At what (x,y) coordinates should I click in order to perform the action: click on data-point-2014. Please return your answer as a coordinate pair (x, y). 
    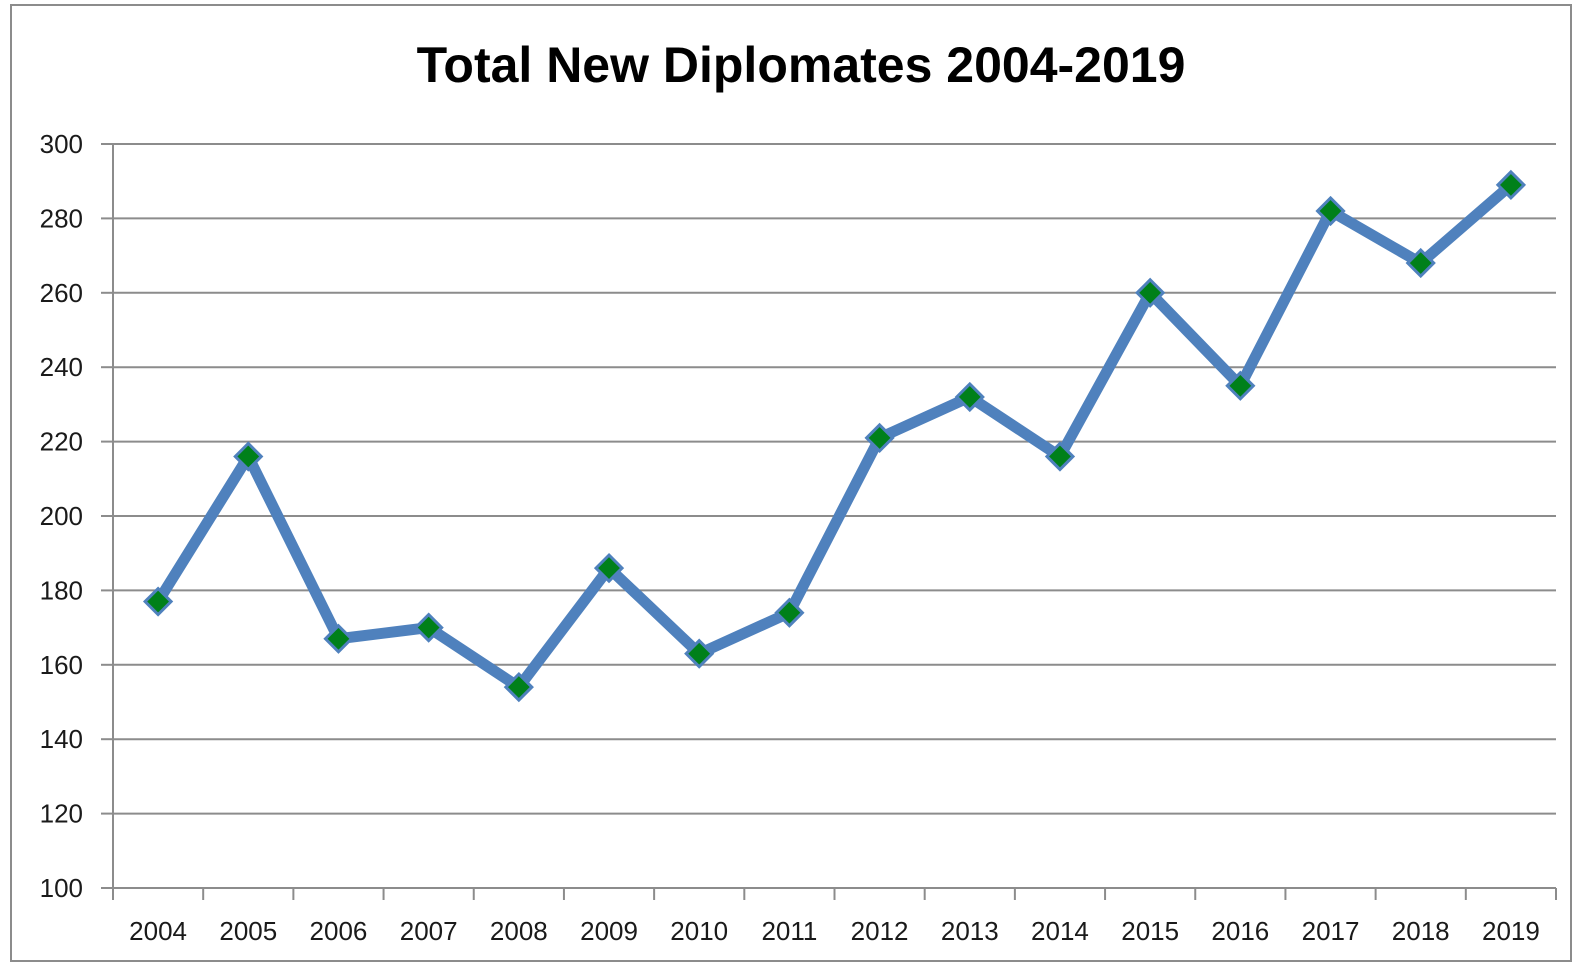
    Looking at the image, I should click on (1060, 456).